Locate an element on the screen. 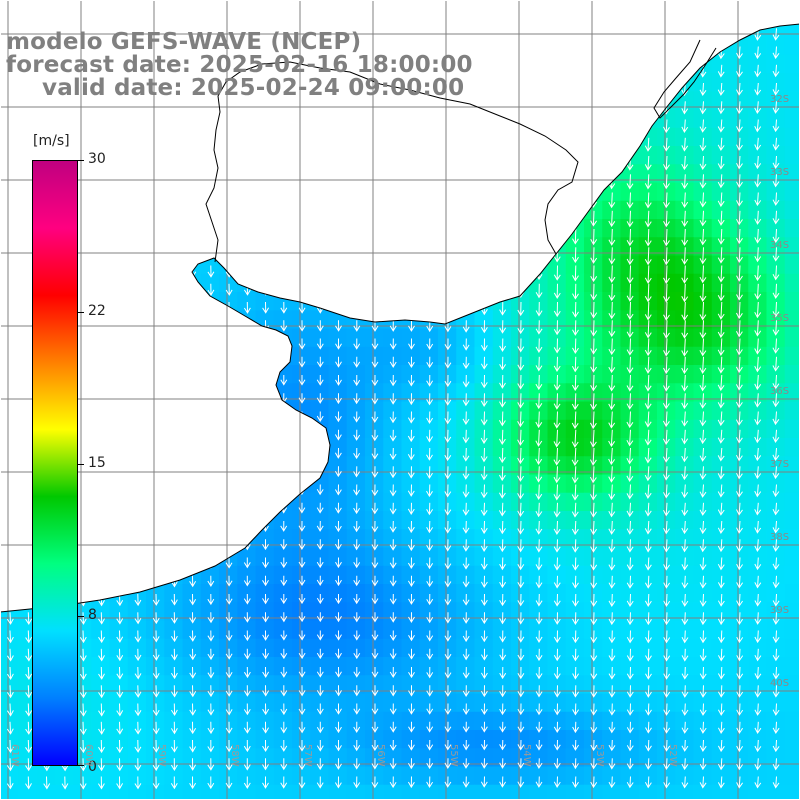  lat-label-37s: 37S is located at coordinates (780, 464).